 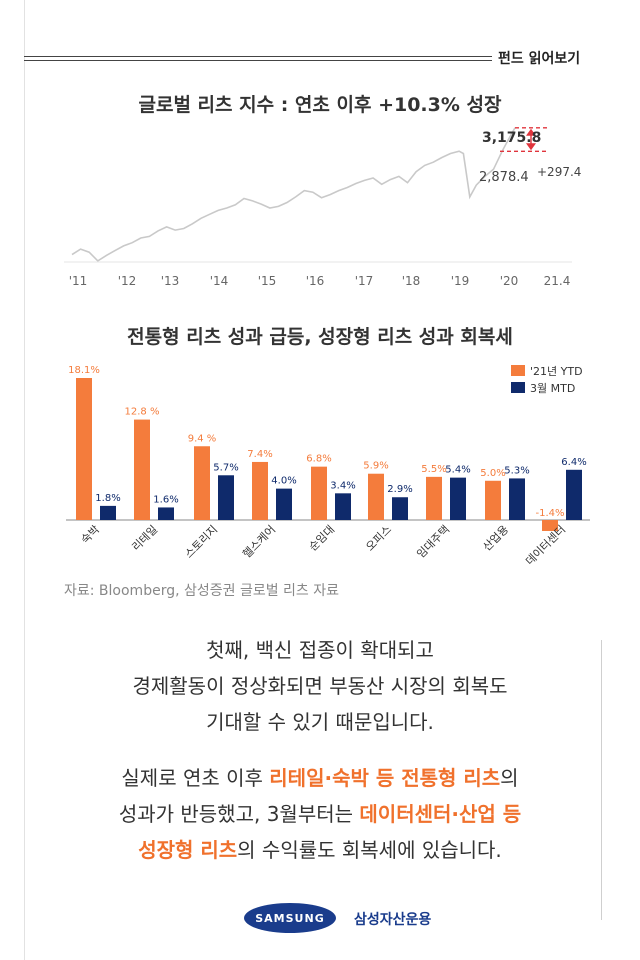 I want to click on text: 성과가 반등했고, 3월부터는, so click(x=239, y=814).